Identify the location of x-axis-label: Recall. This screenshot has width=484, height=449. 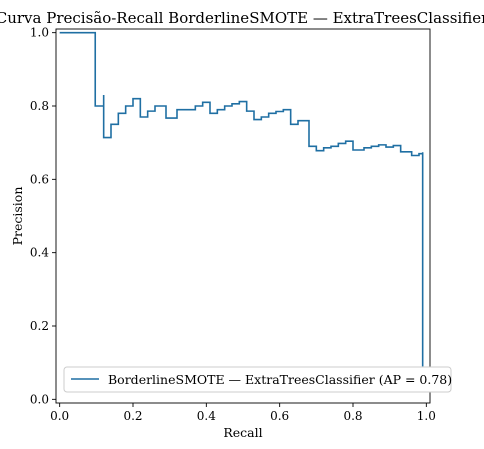
(242, 432).